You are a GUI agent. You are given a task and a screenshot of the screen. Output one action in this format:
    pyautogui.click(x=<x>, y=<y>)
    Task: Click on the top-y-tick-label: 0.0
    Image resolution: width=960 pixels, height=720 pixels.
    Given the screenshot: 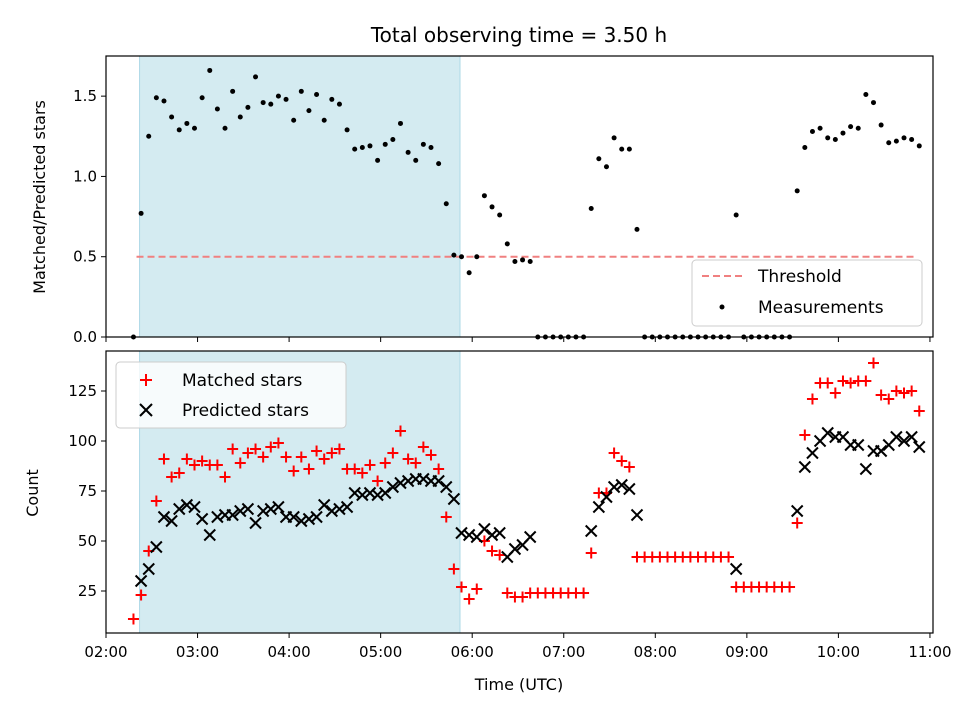 What is the action you would take?
    pyautogui.click(x=85, y=337)
    